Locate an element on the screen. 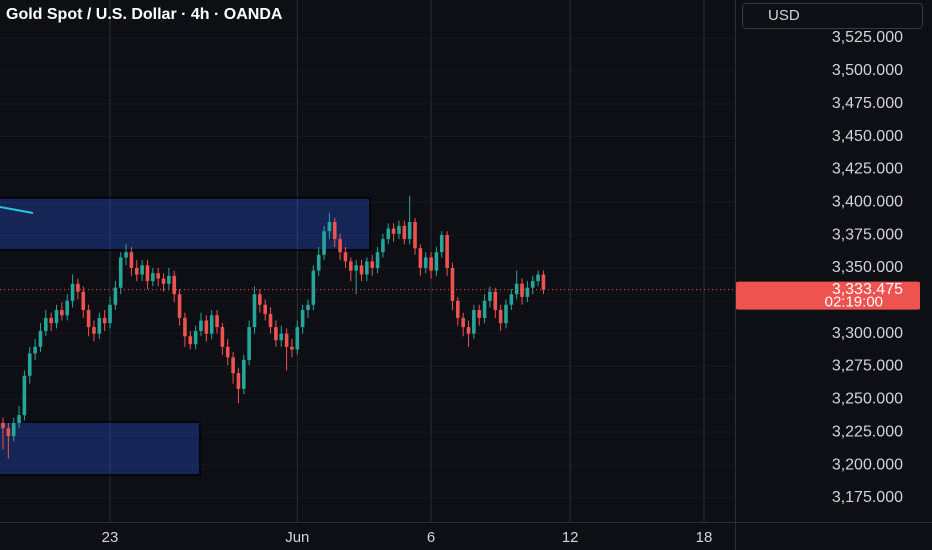 This screenshot has height=550, width=932. y-tick-label: 3,200.000 is located at coordinates (867, 464).